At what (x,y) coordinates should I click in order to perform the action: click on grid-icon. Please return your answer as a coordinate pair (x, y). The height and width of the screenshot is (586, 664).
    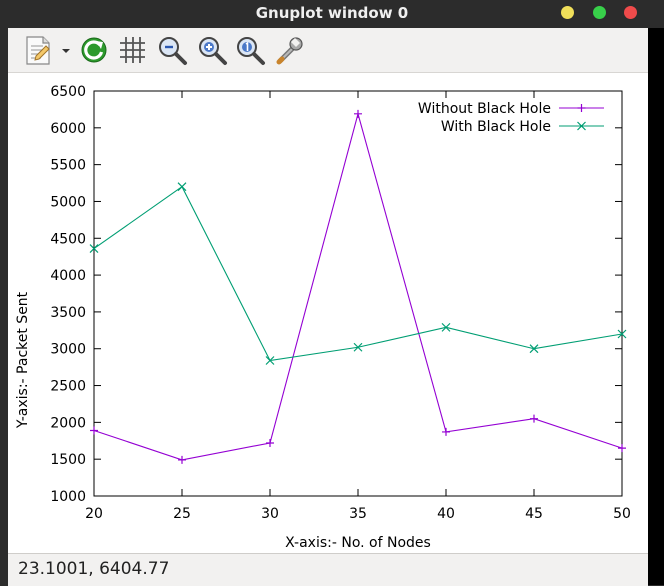
    Looking at the image, I should click on (132, 50).